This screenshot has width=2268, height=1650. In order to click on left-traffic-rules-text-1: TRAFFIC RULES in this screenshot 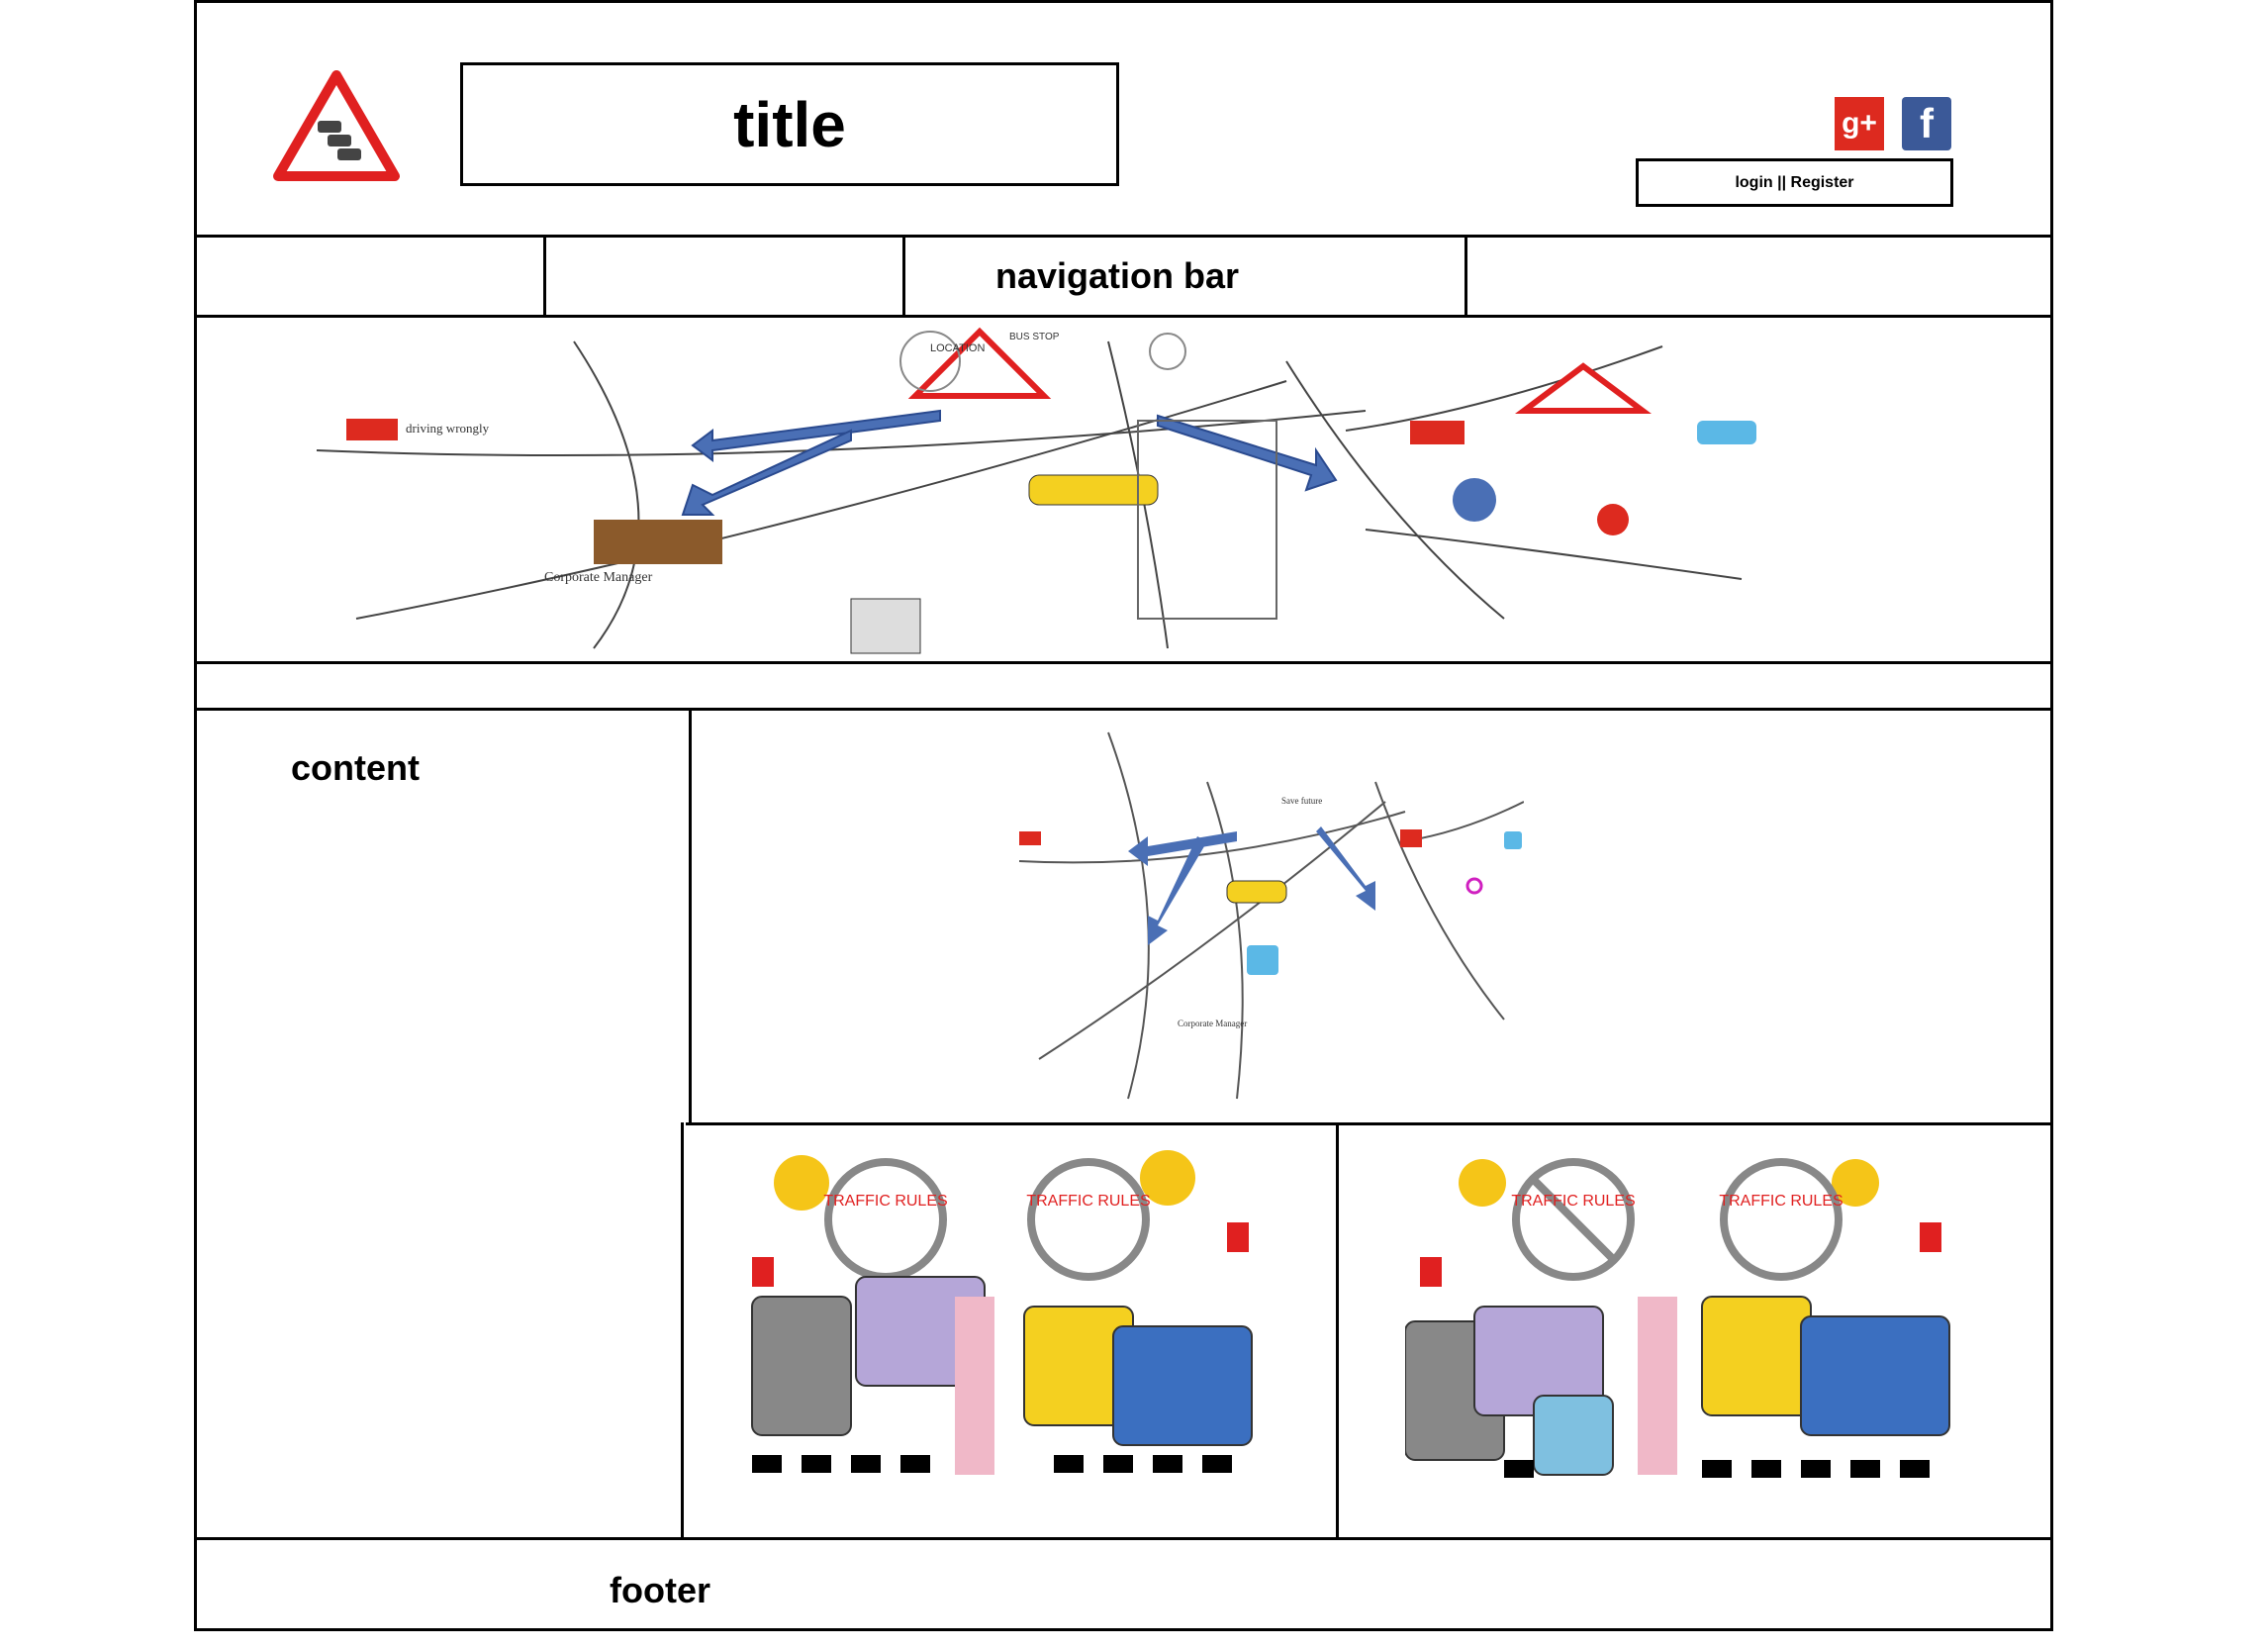, I will do `click(885, 1201)`.